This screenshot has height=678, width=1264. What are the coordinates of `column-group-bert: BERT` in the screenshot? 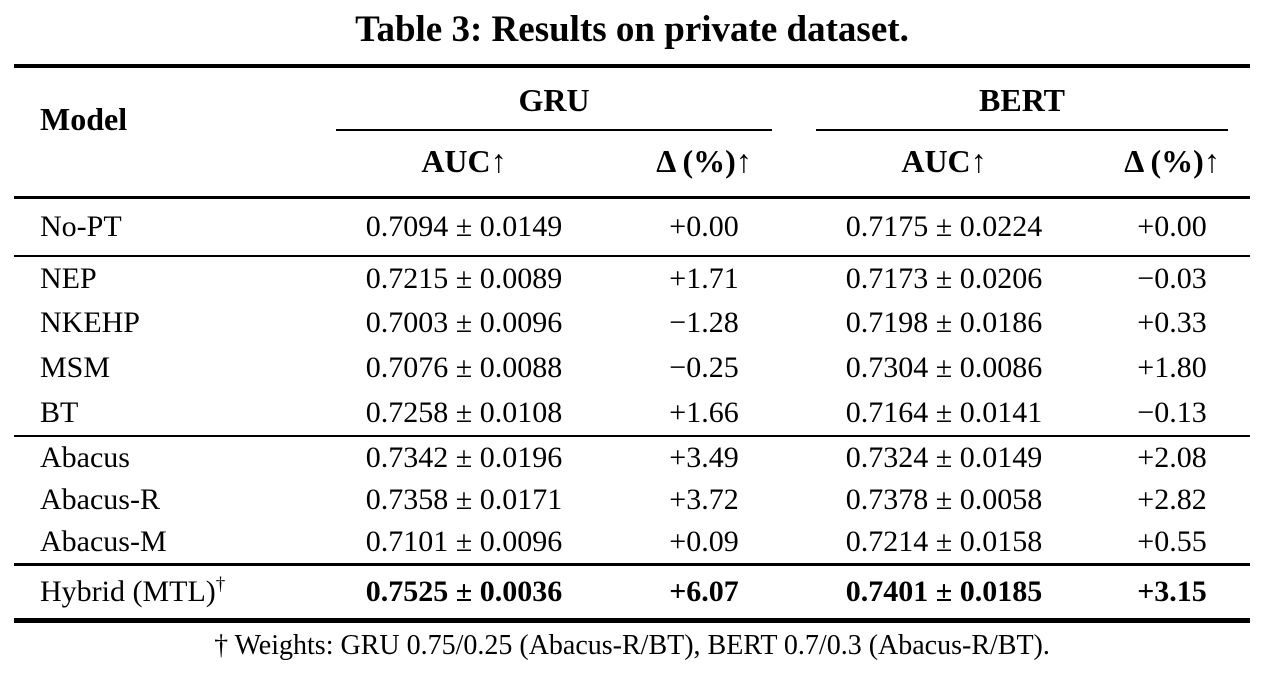 It's located at (1022, 98).